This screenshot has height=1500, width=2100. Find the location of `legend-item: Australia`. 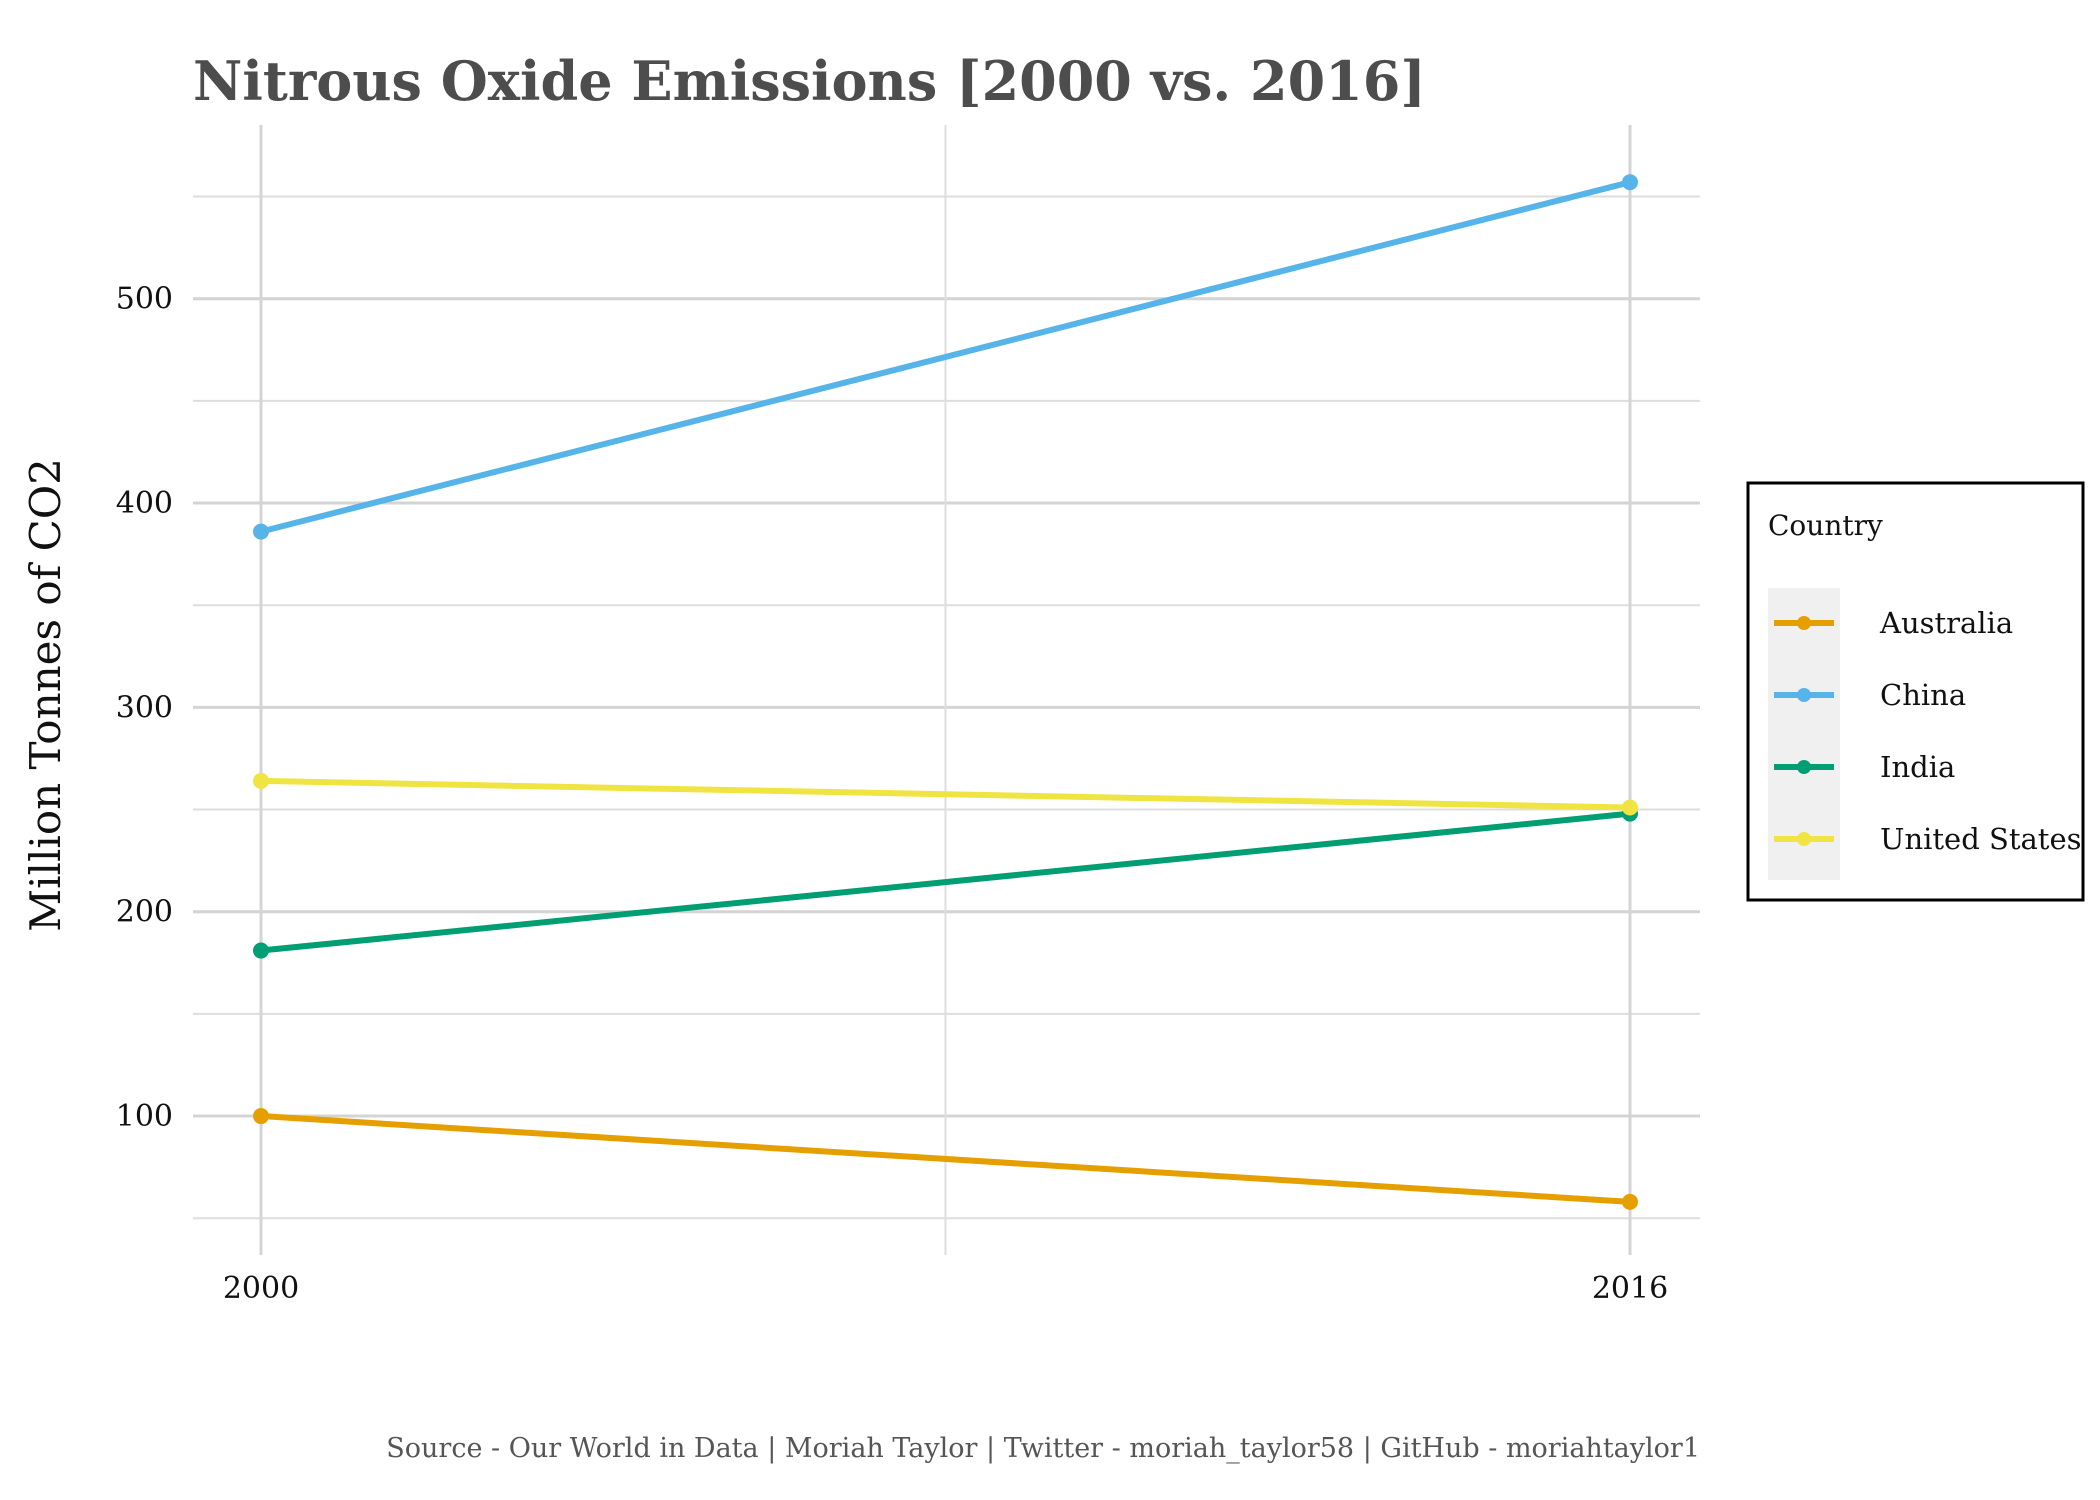

legend-item: Australia is located at coordinates (1893, 623).